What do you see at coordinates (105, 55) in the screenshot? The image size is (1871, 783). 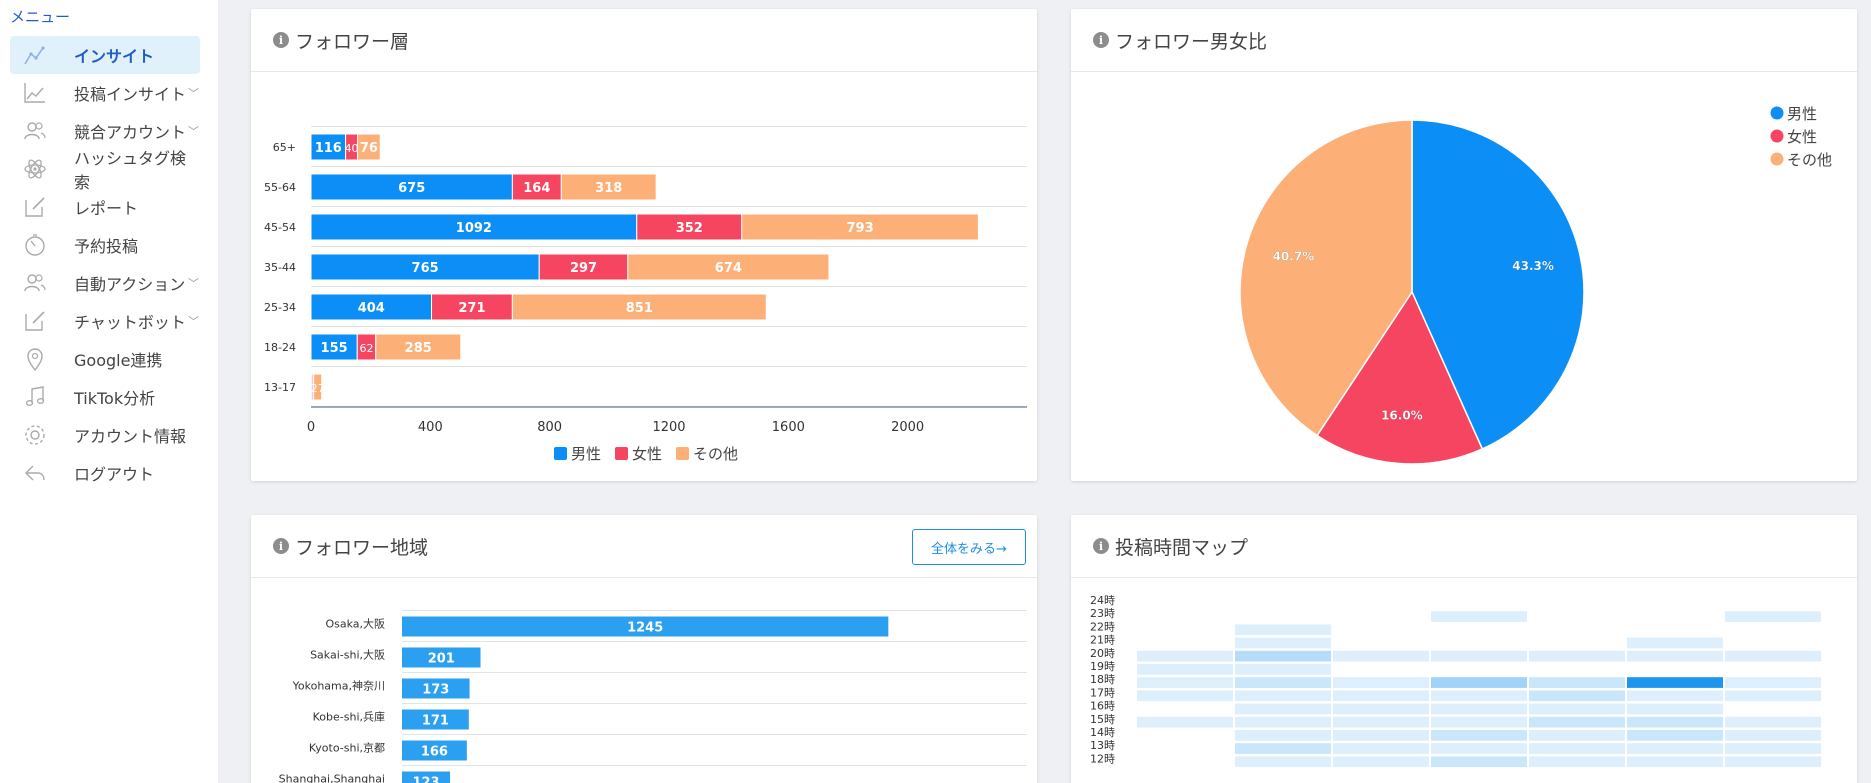 I see `sidebar-item-0: インサイト` at bounding box center [105, 55].